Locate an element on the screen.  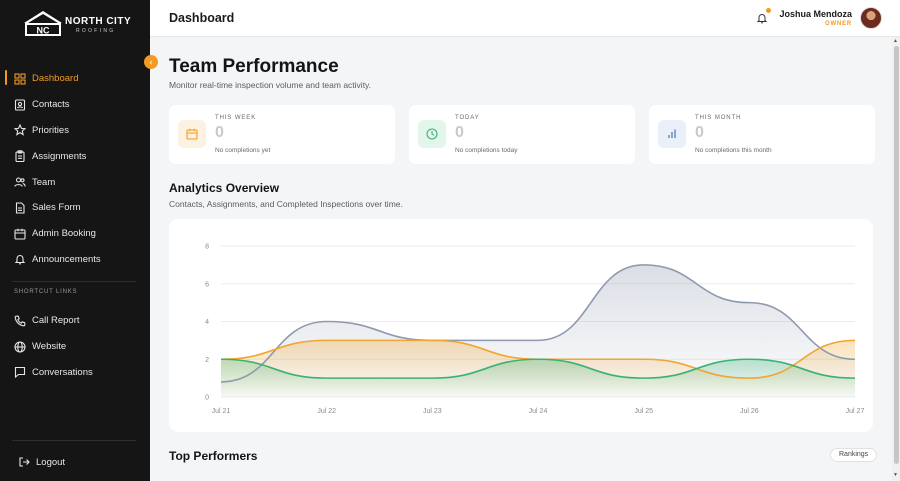
top-performers-title: Top Performers is located at coordinates (213, 456).